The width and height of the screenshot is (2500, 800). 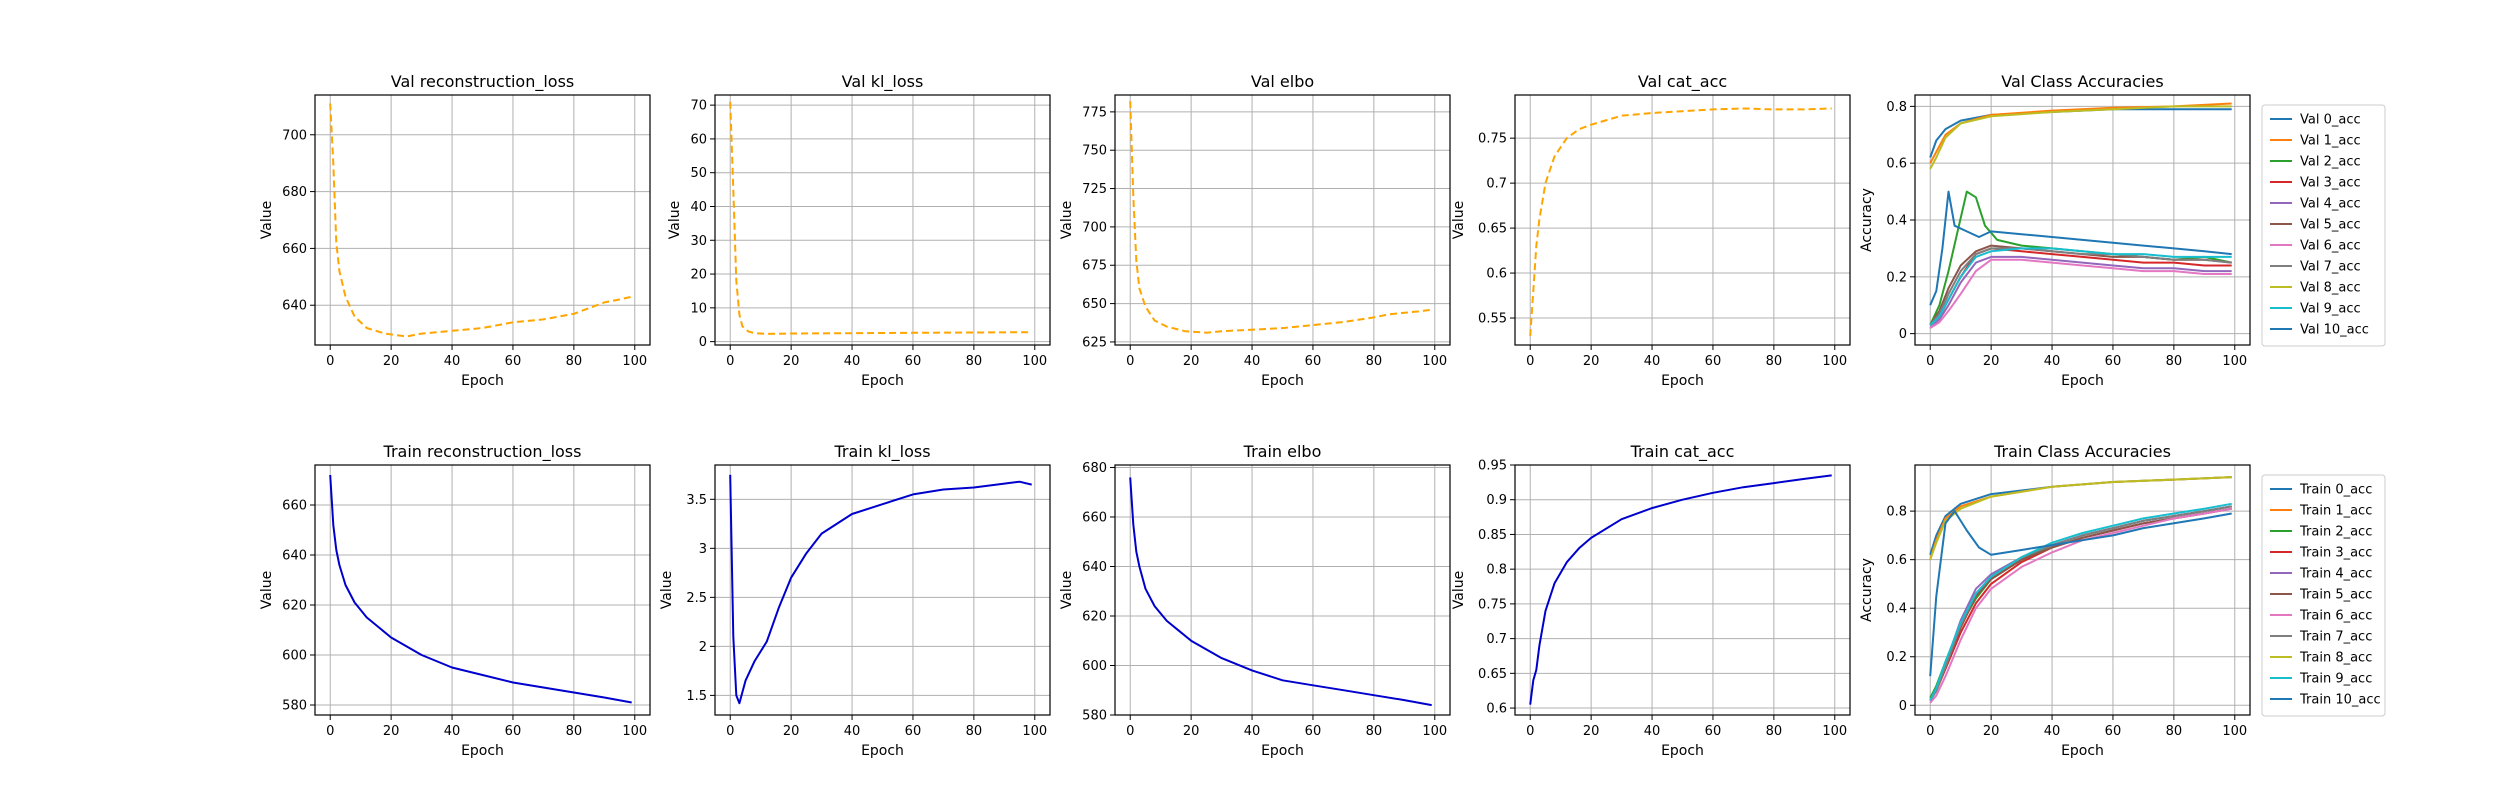 What do you see at coordinates (2330, 309) in the screenshot?
I see `legend-entry: Val 9_acc` at bounding box center [2330, 309].